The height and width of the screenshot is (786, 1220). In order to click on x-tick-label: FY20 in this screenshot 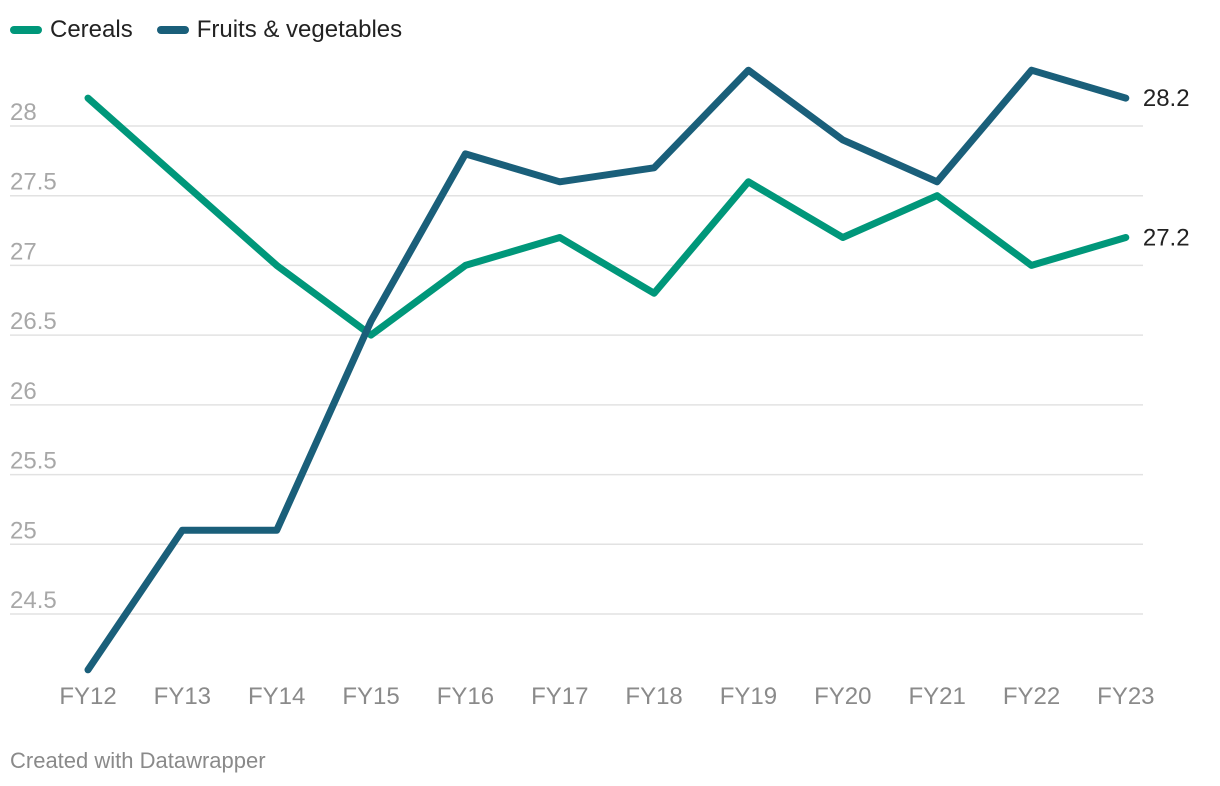, I will do `click(842, 696)`.